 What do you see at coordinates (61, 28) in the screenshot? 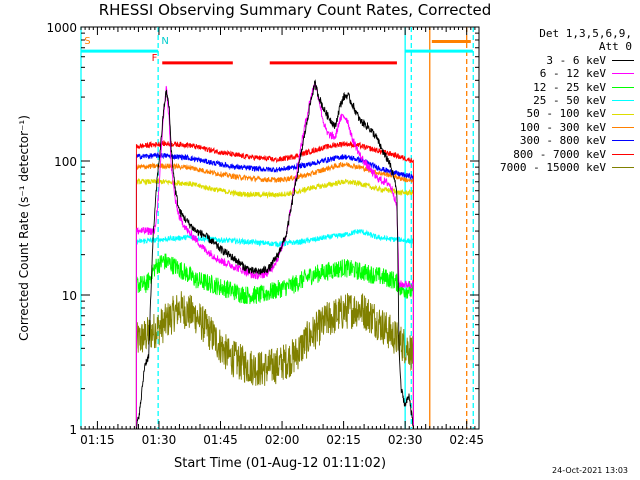
I see `y-tick-label-3: 1000` at bounding box center [61, 28].